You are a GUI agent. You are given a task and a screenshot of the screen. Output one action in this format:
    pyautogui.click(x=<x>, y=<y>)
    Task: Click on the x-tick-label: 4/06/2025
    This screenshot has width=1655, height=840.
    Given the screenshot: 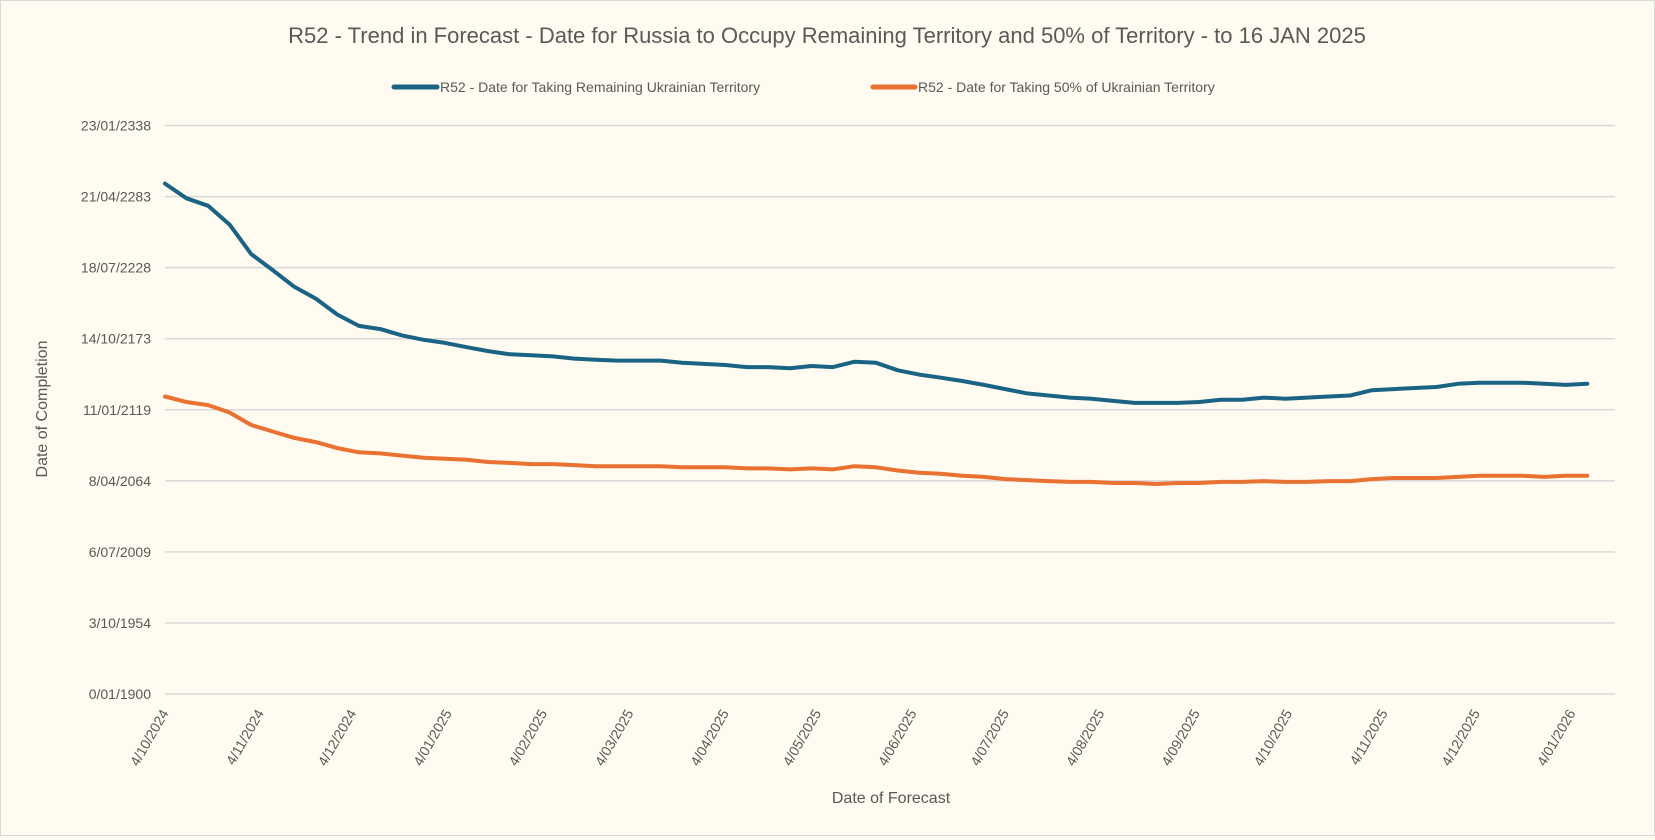 What is the action you would take?
    pyautogui.click(x=897, y=737)
    